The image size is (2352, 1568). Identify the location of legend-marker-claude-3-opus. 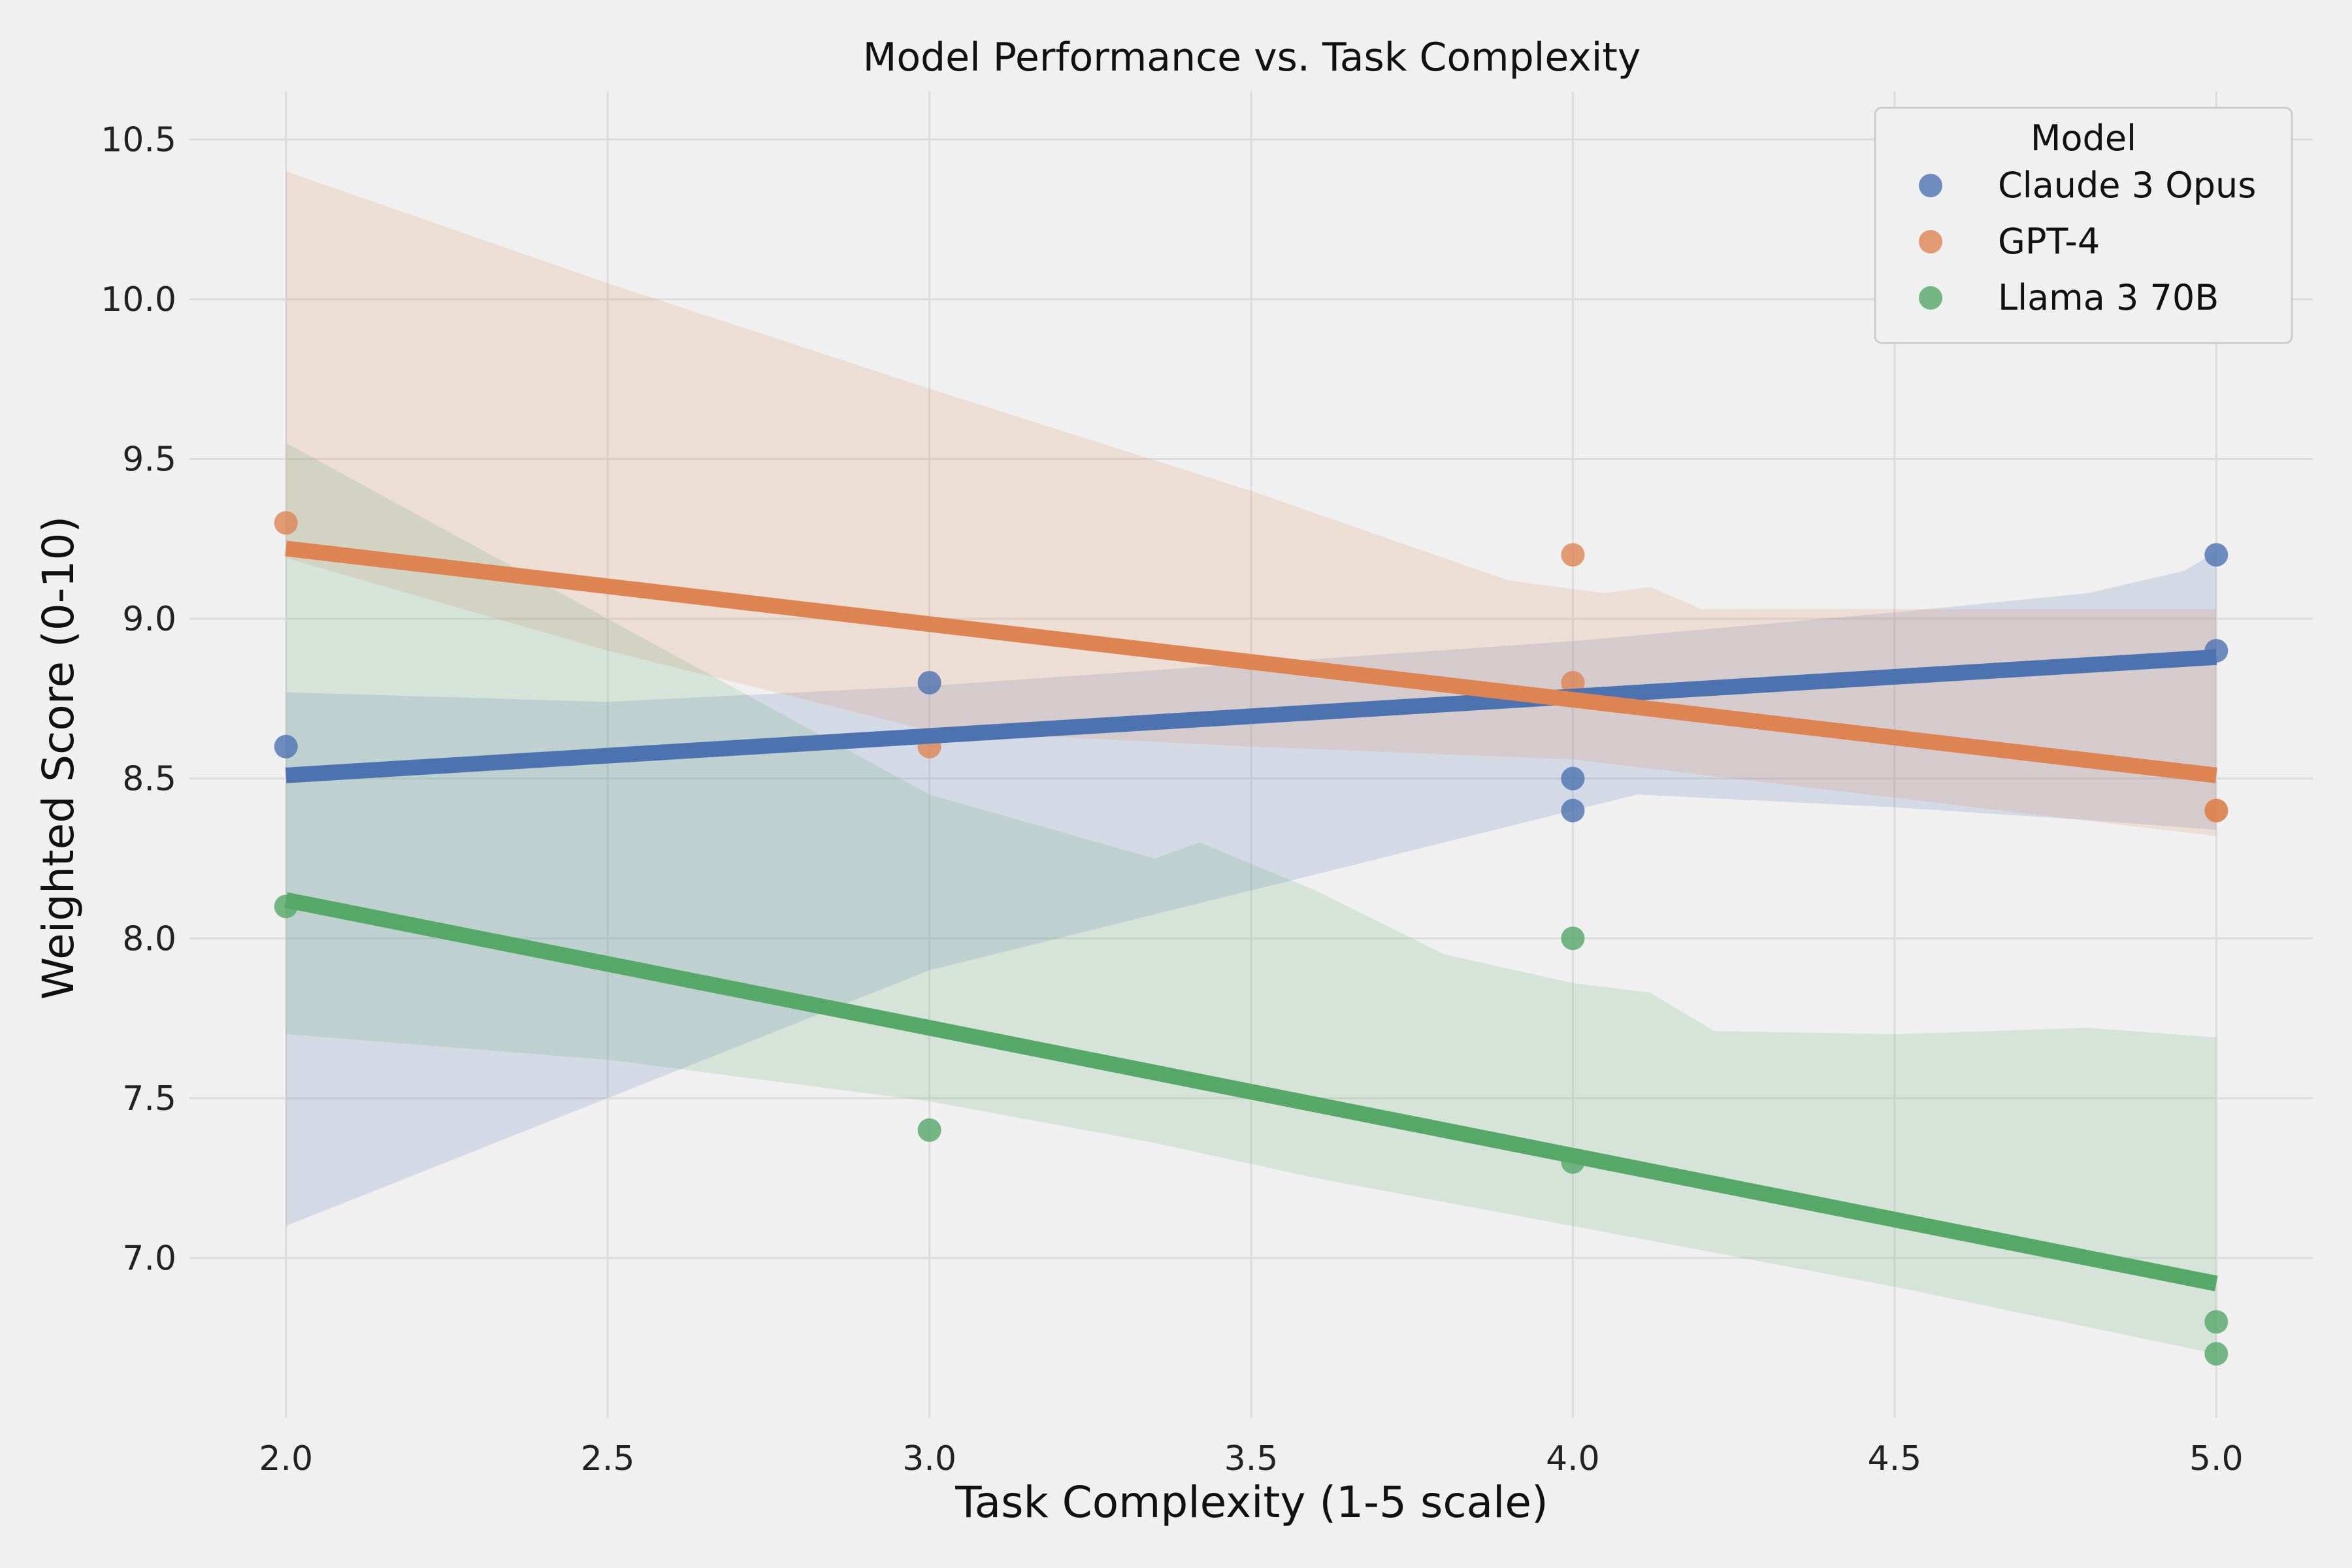
(1930, 185).